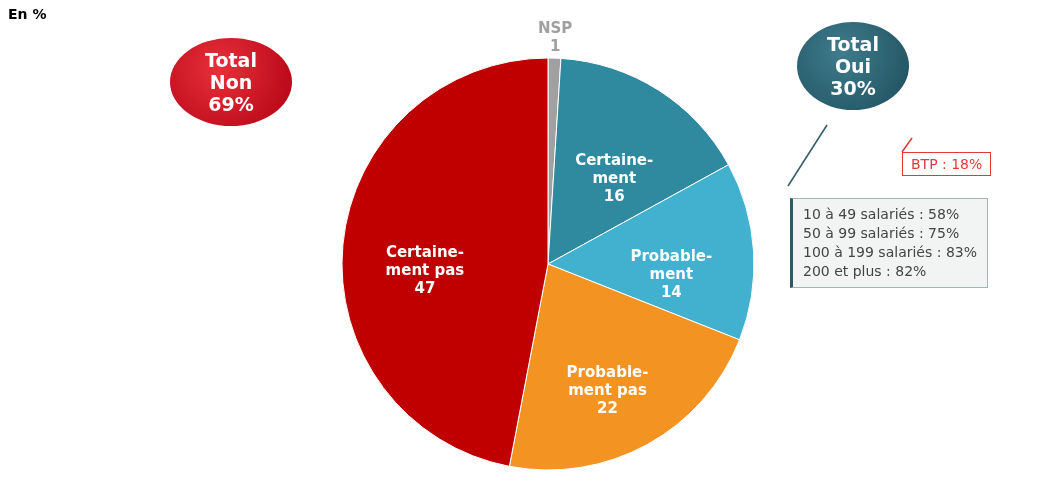  What do you see at coordinates (614, 195) in the screenshot?
I see `data-label: 16` at bounding box center [614, 195].